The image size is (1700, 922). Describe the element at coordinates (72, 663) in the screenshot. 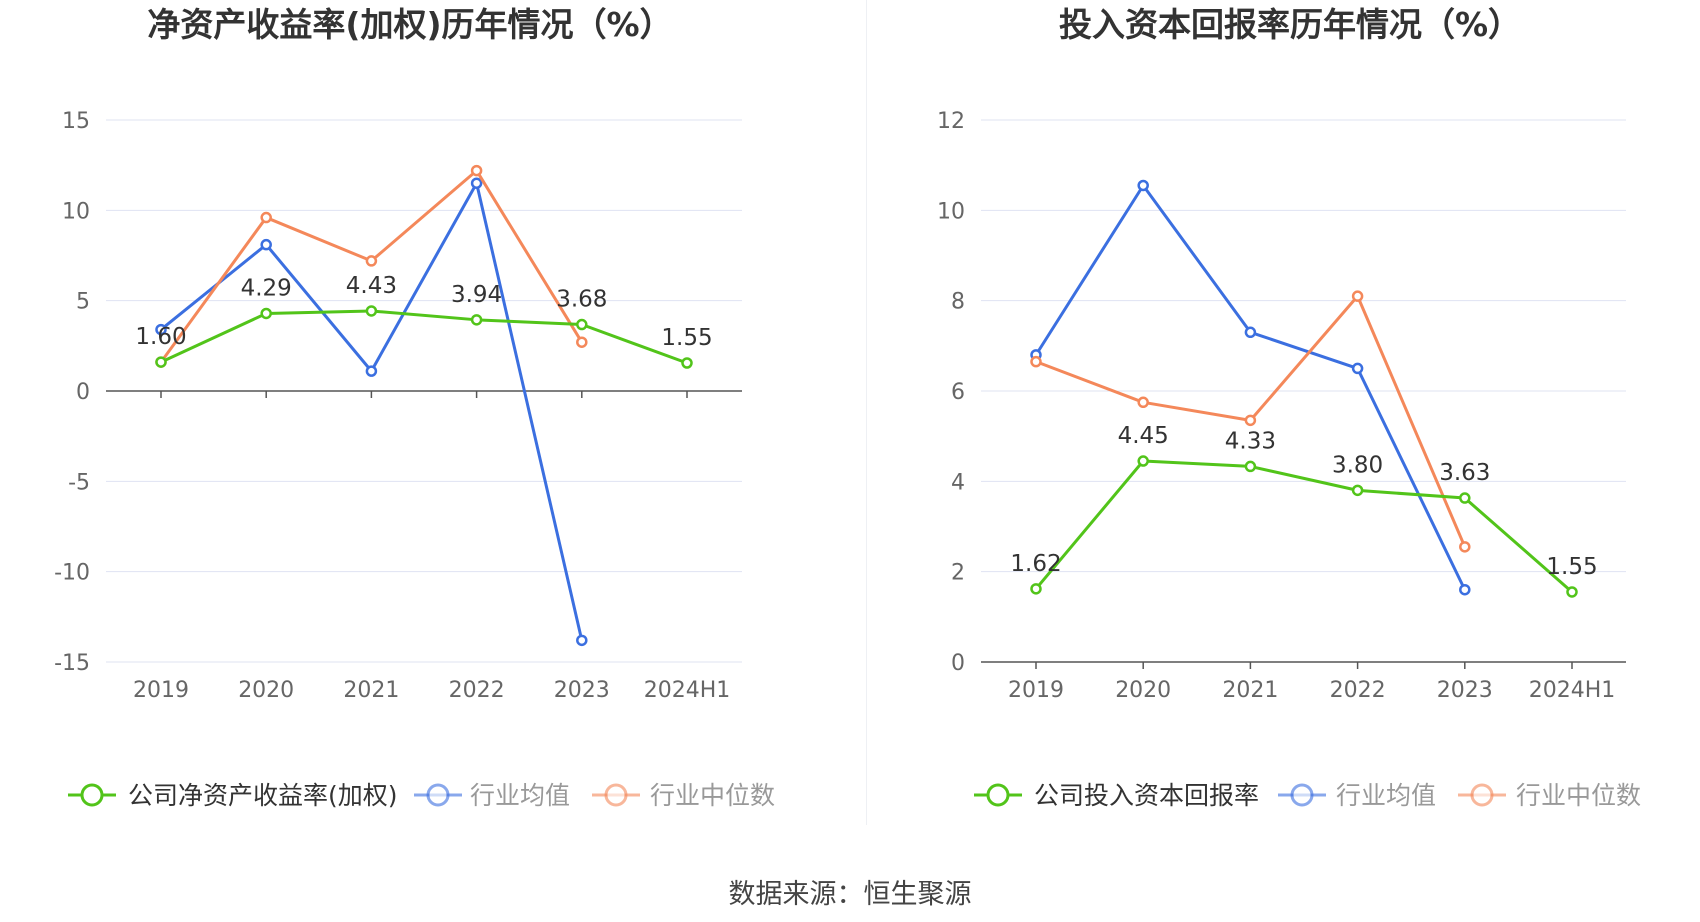

I see `chart1-y-tick-label: -15` at that location.